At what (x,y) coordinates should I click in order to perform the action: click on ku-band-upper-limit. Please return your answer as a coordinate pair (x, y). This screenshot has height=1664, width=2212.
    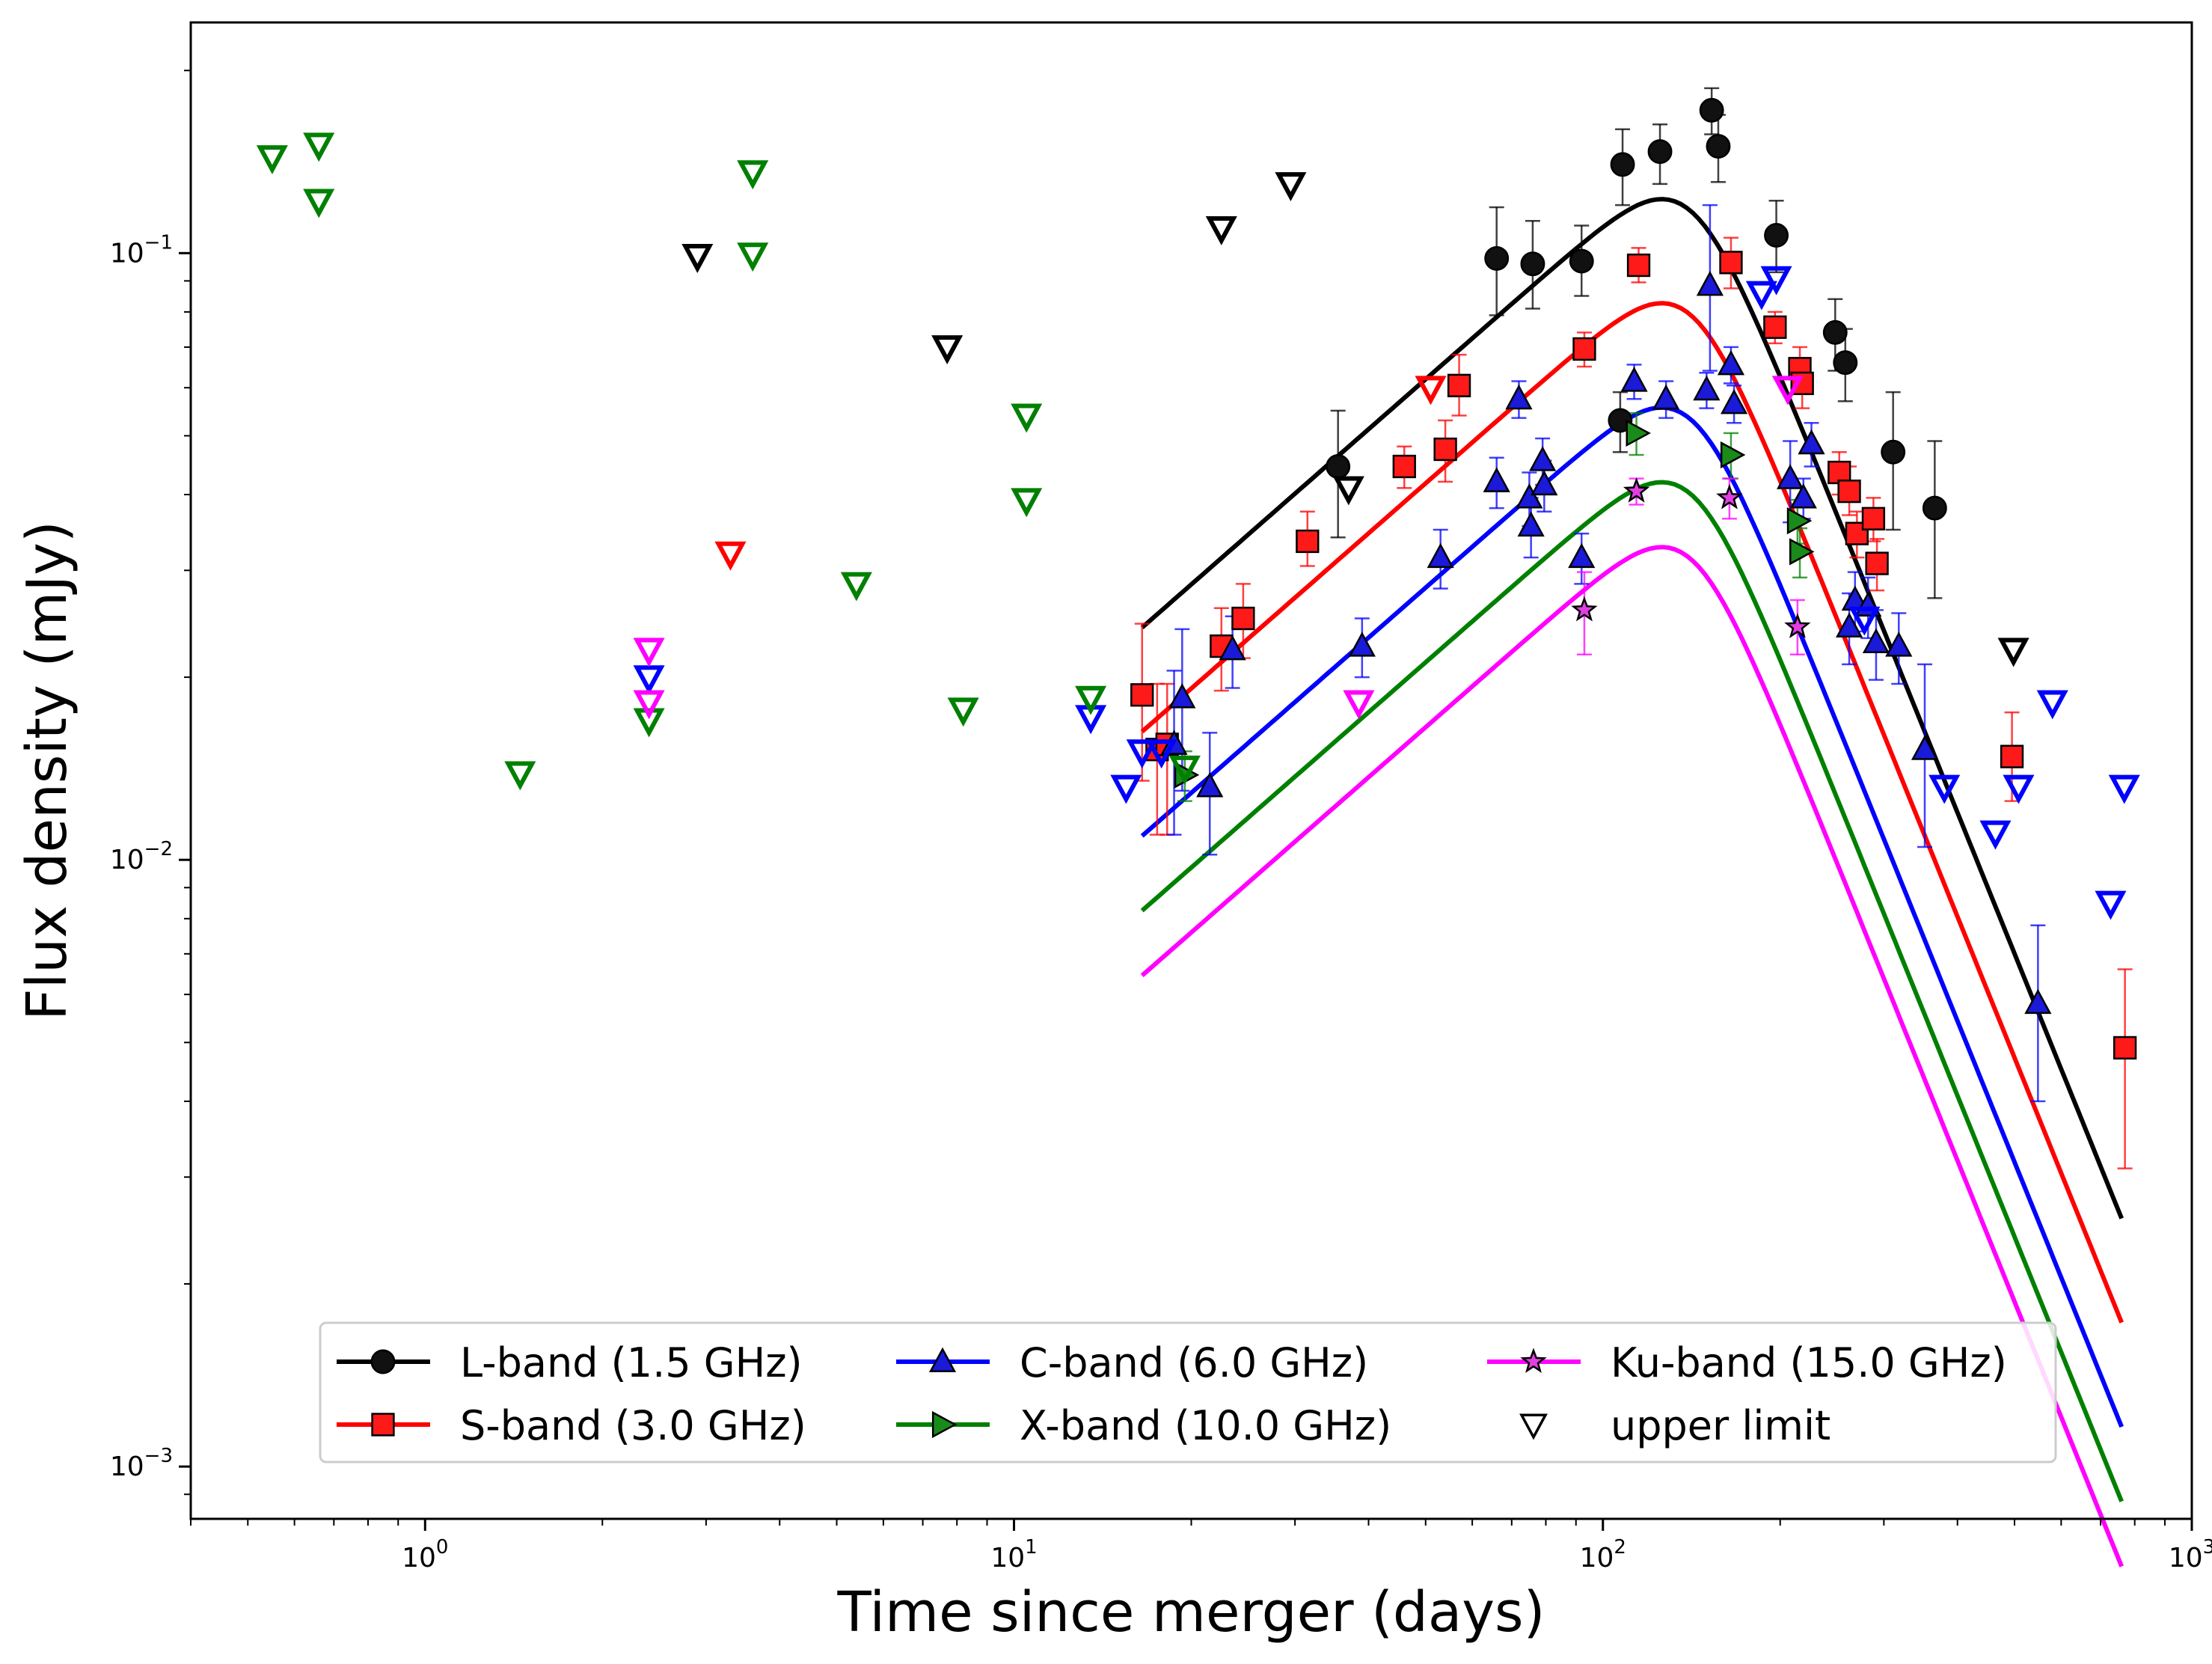
    Looking at the image, I should click on (1359, 705).